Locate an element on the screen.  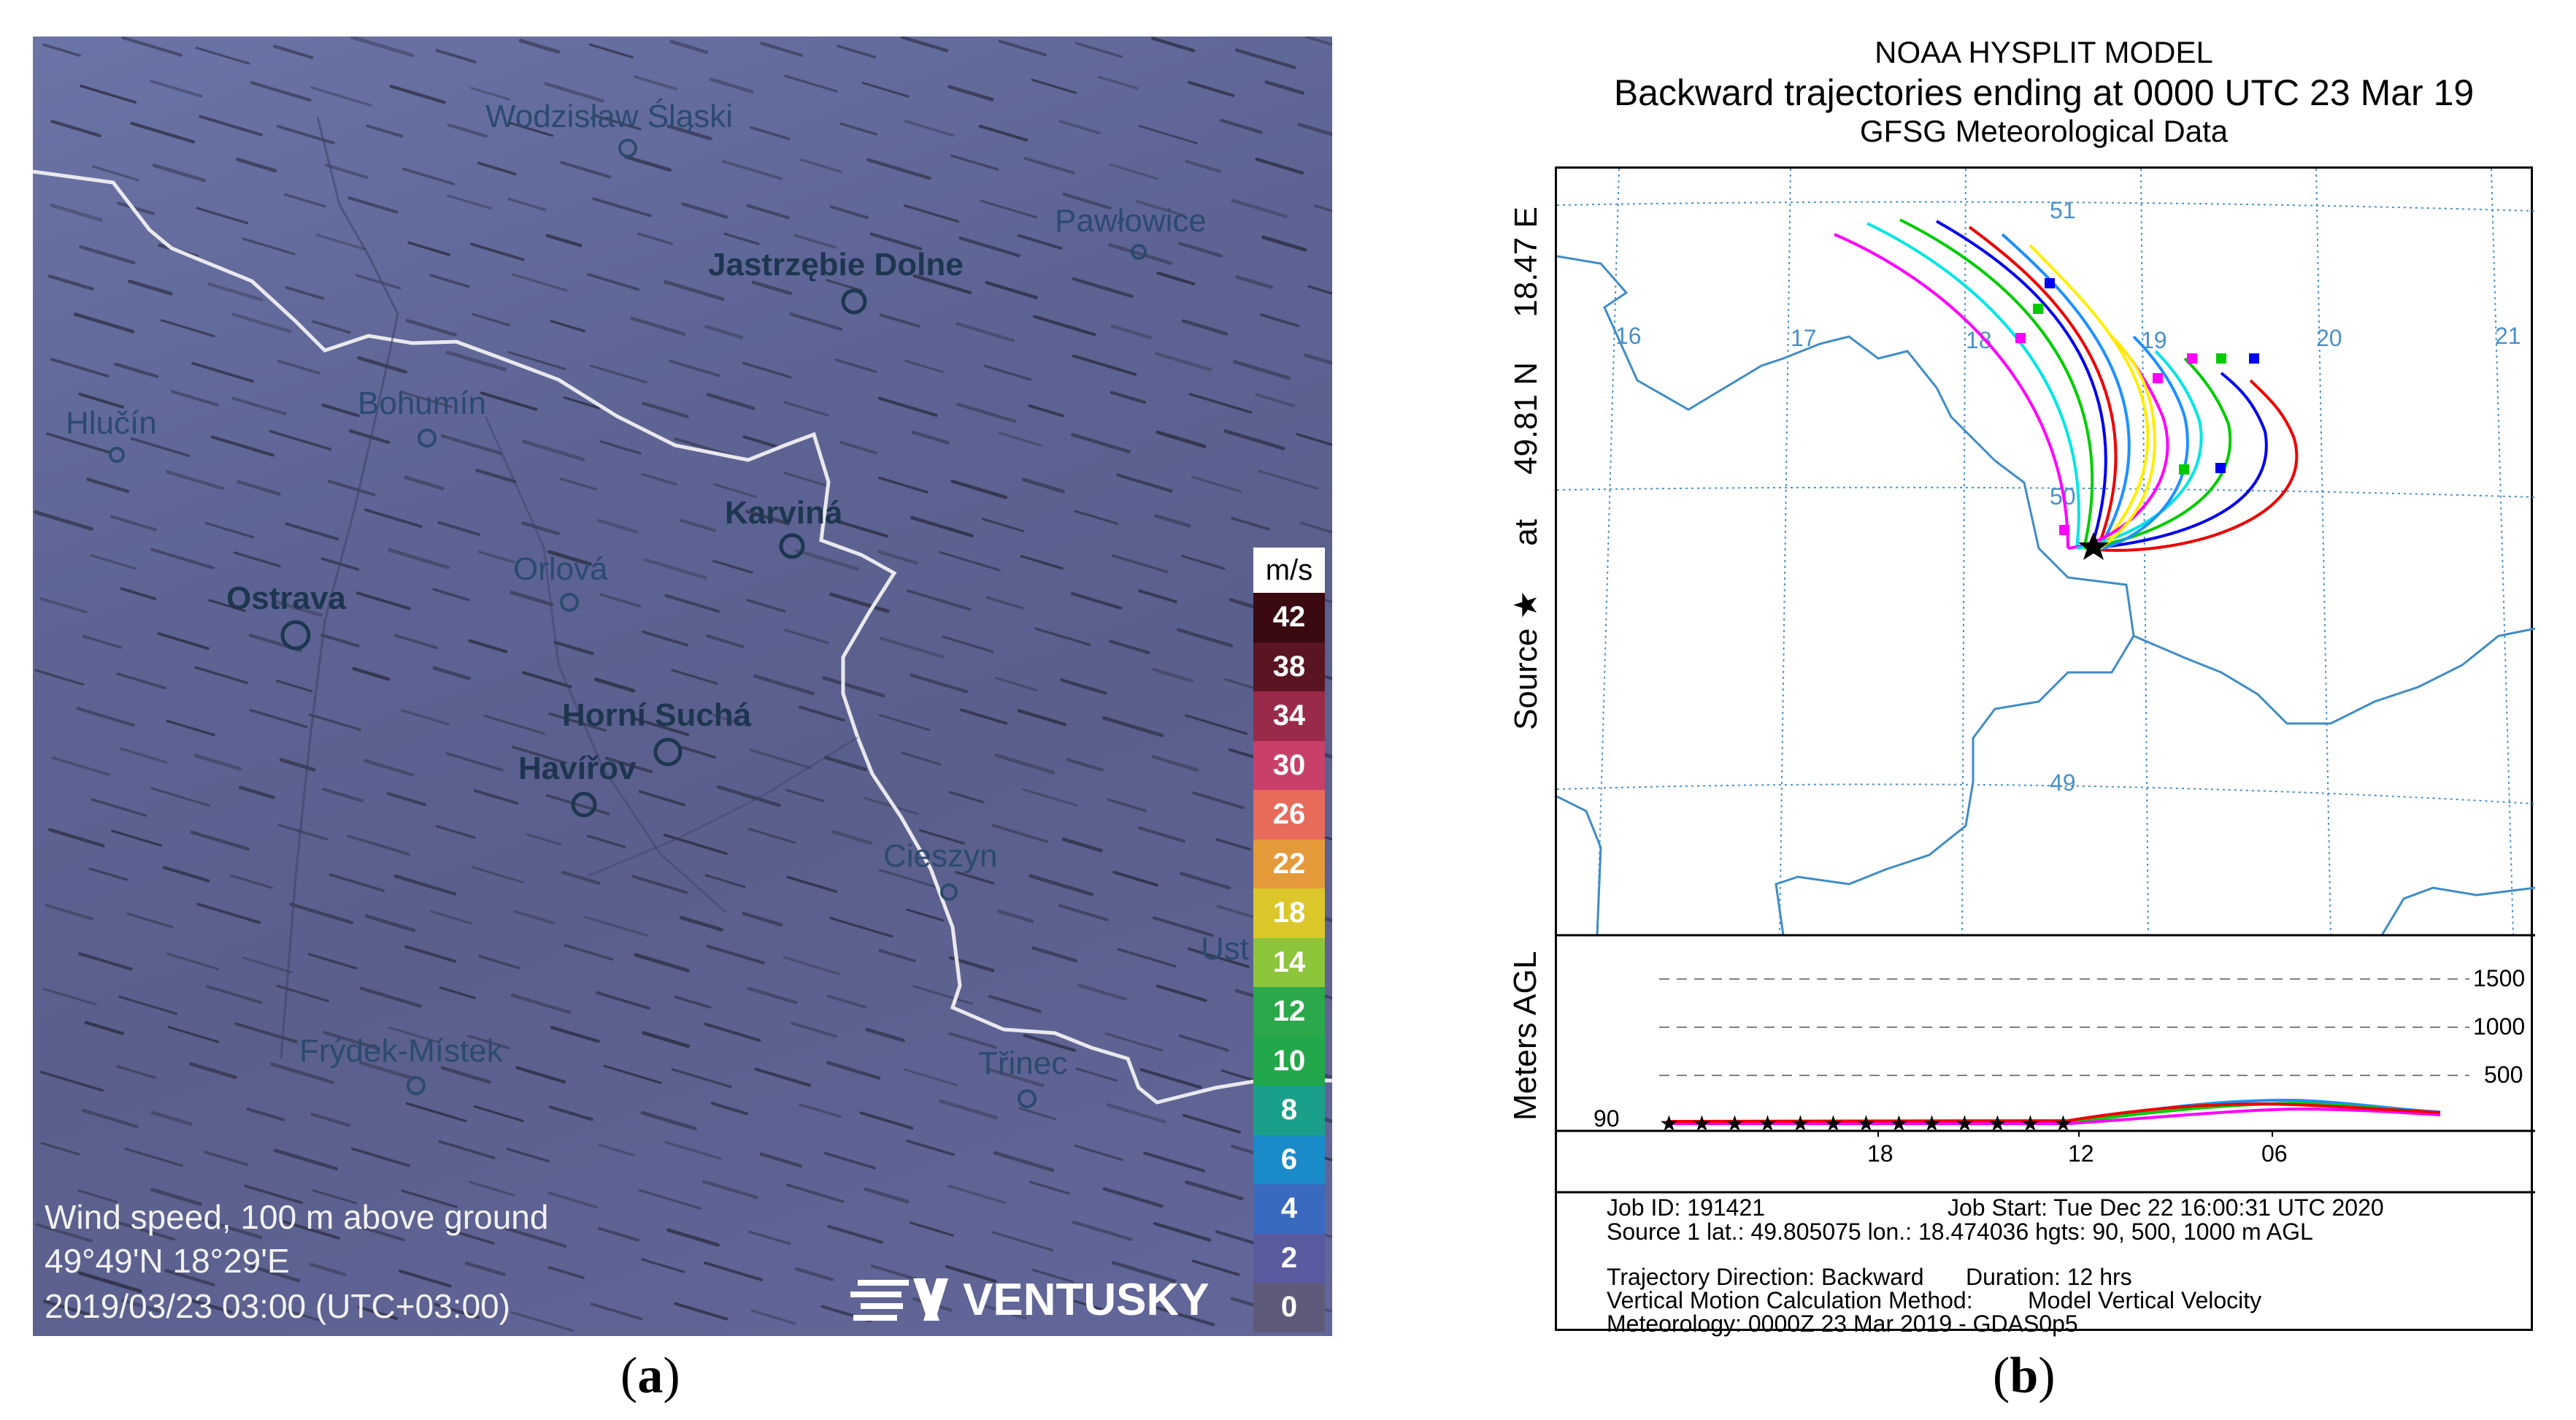
height-tick: 1000 is located at coordinates (2499, 1026).